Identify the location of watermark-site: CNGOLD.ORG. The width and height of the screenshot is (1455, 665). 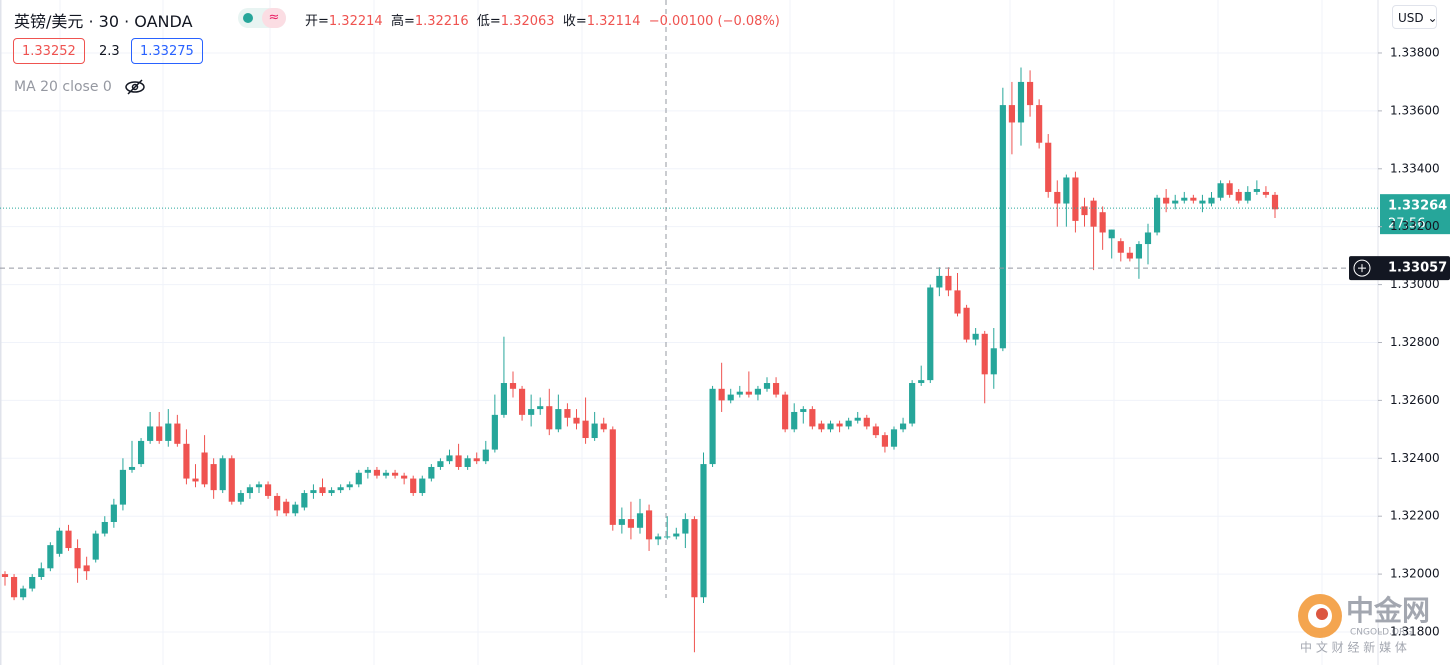
(1381, 633).